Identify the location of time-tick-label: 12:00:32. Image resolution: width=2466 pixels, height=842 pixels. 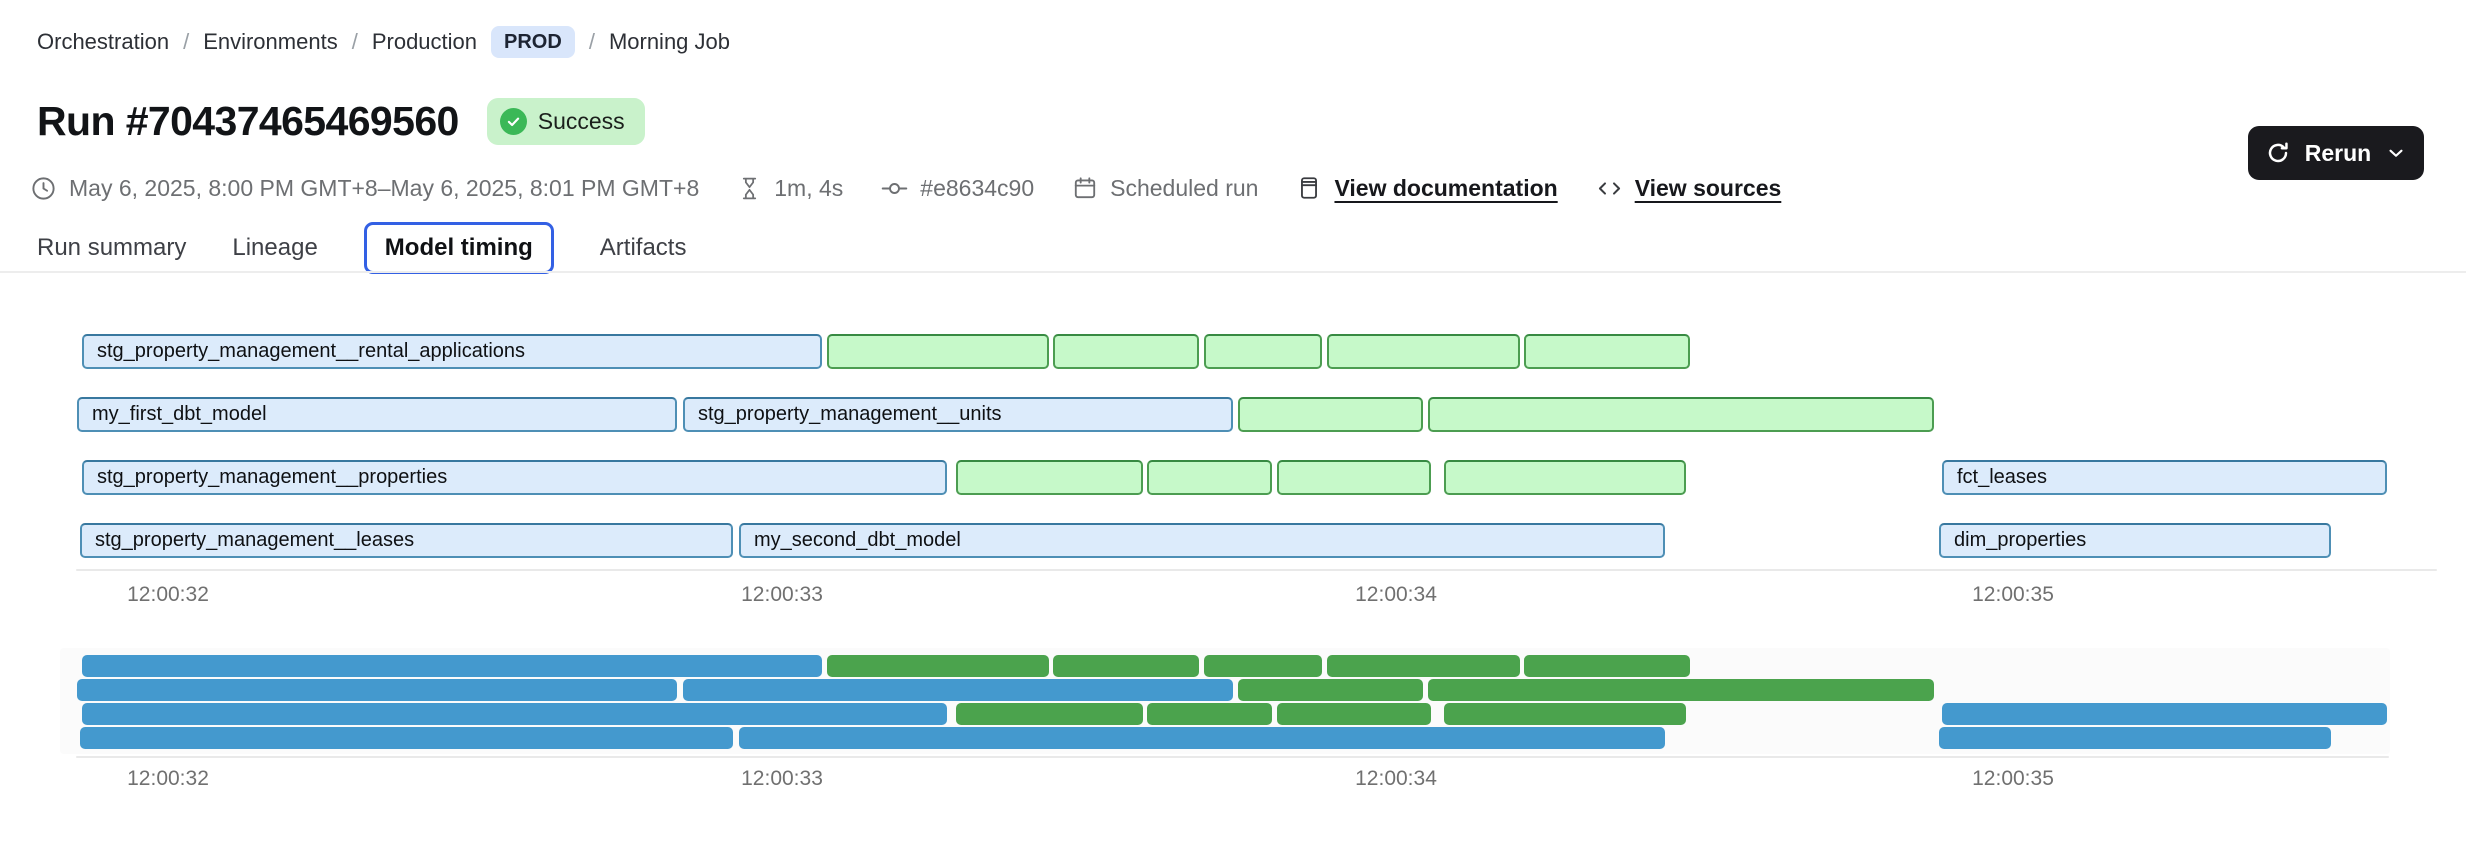
(168, 594).